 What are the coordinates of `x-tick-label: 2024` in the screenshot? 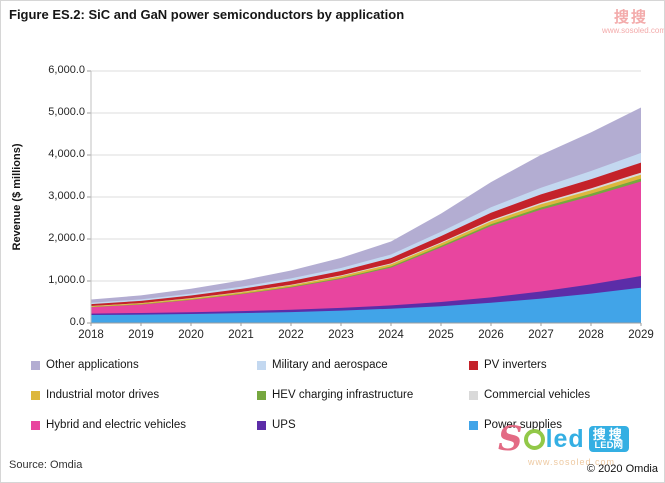 It's located at (391, 335).